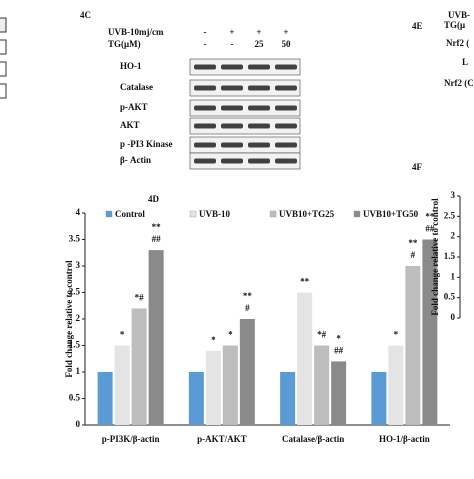 This screenshot has height=479, width=474. What do you see at coordinates (136, 32) in the screenshot?
I see `treatment-label: UVB-10mj/cm` at bounding box center [136, 32].